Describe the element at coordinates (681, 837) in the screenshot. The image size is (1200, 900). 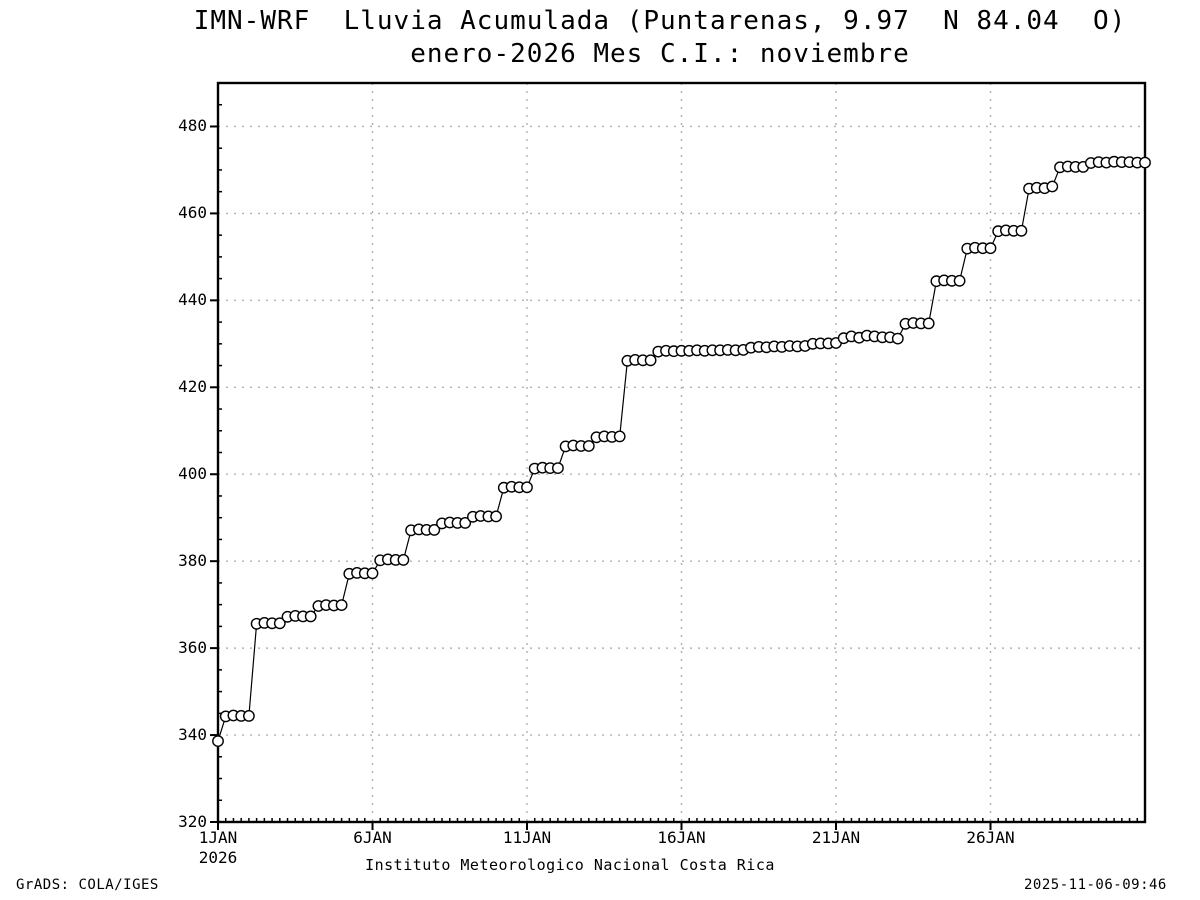
I see `x-tick-label: 16JAN` at that location.